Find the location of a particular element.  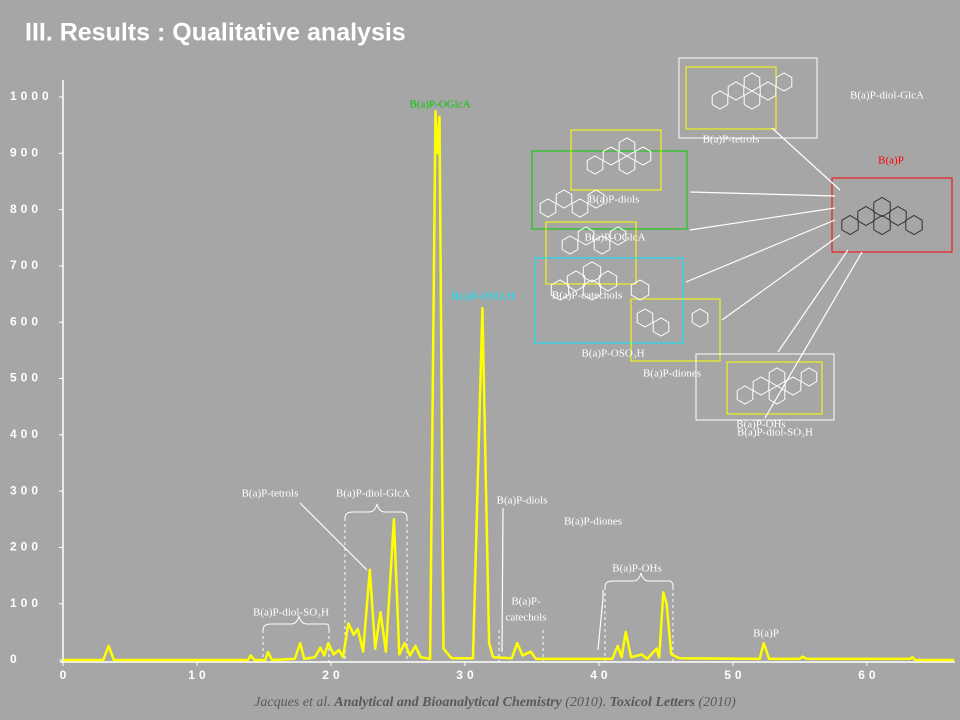

citation-text: Jacques et al. is located at coordinates (294, 702).